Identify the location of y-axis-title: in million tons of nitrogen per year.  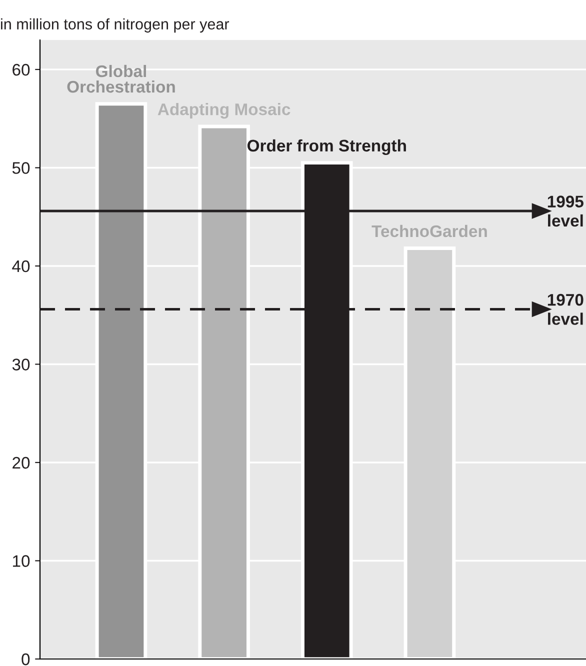
(115, 25).